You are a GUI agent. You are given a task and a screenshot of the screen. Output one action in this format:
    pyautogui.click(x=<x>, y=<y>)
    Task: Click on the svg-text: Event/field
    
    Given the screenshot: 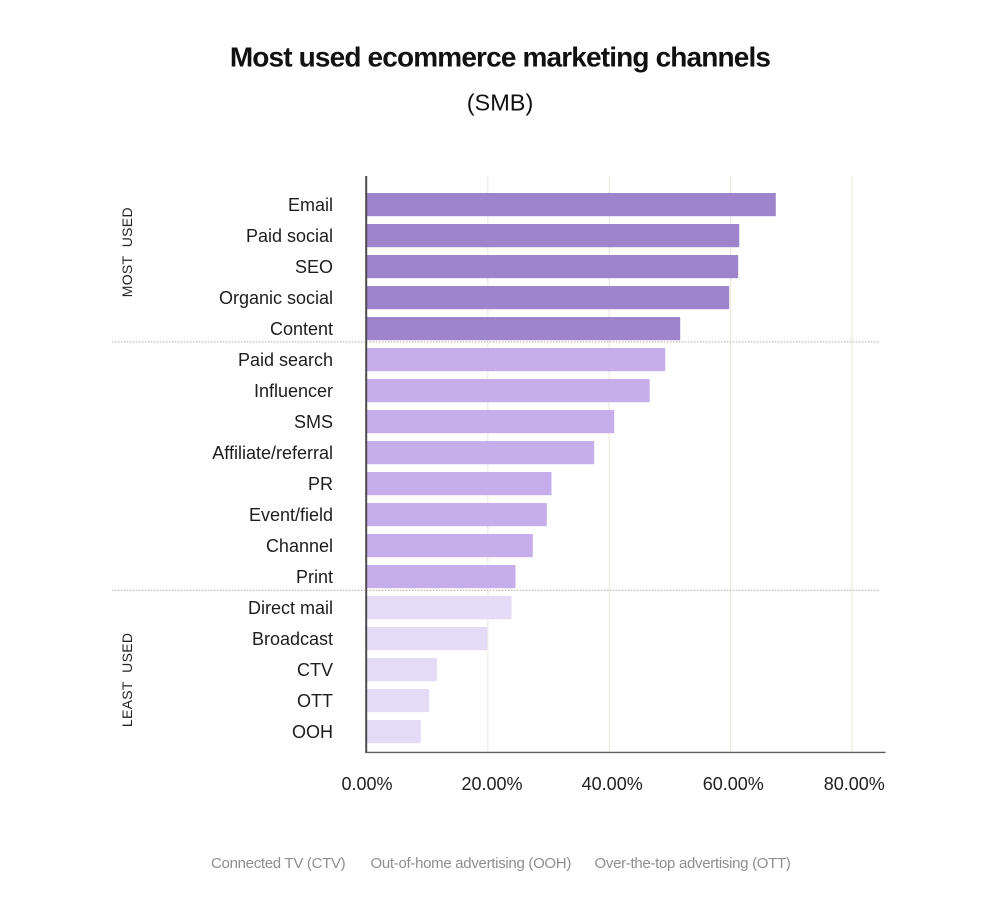 What is the action you would take?
    pyautogui.click(x=291, y=515)
    